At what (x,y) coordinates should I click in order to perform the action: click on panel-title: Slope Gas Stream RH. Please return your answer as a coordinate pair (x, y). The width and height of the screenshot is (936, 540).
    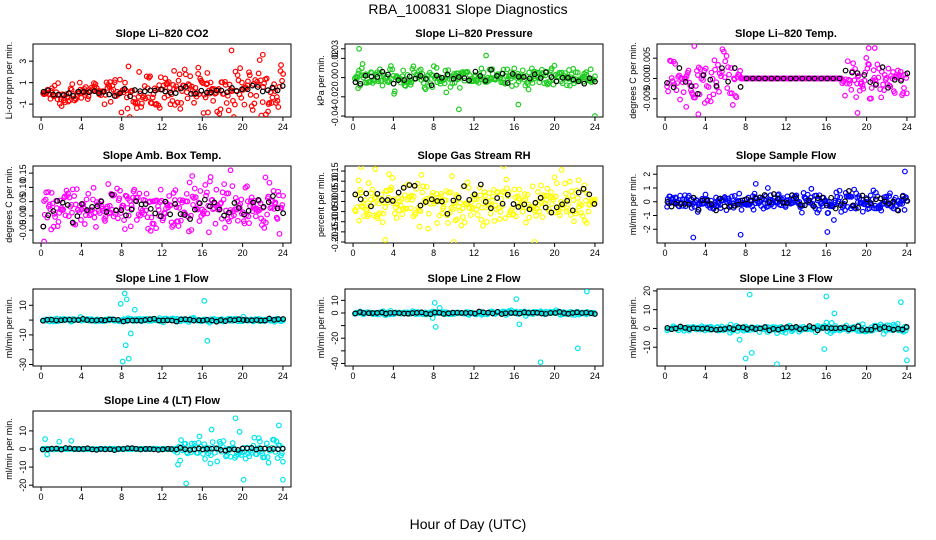
    Looking at the image, I should click on (473, 156).